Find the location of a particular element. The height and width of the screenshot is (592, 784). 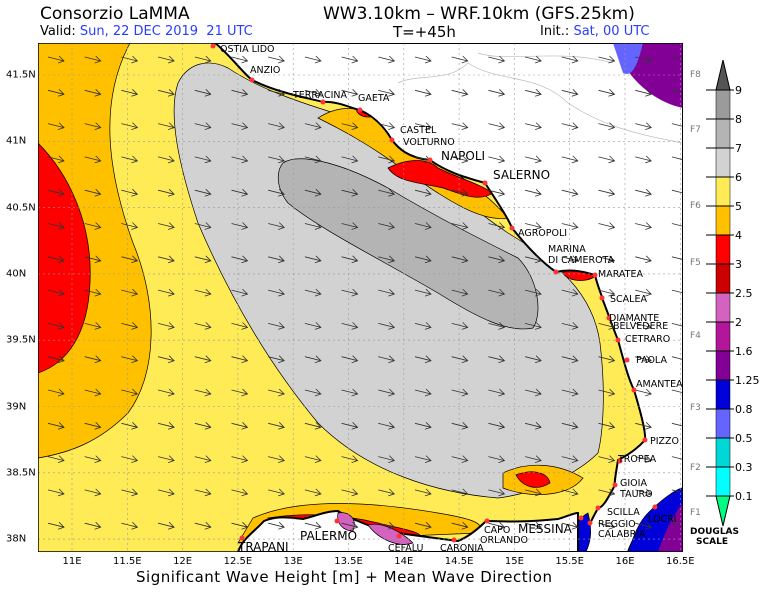

y-tick-label: 40.5N is located at coordinates (21, 208).